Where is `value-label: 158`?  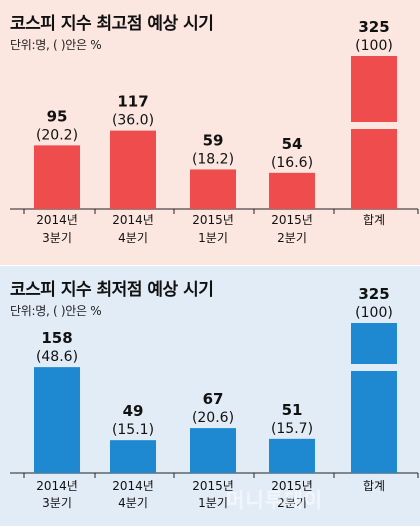
value-label: 158 is located at coordinates (56, 338).